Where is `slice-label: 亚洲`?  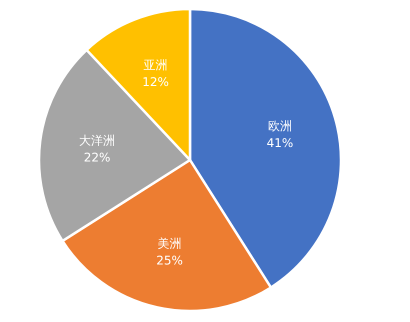 slice-label: 亚洲 is located at coordinates (156, 65).